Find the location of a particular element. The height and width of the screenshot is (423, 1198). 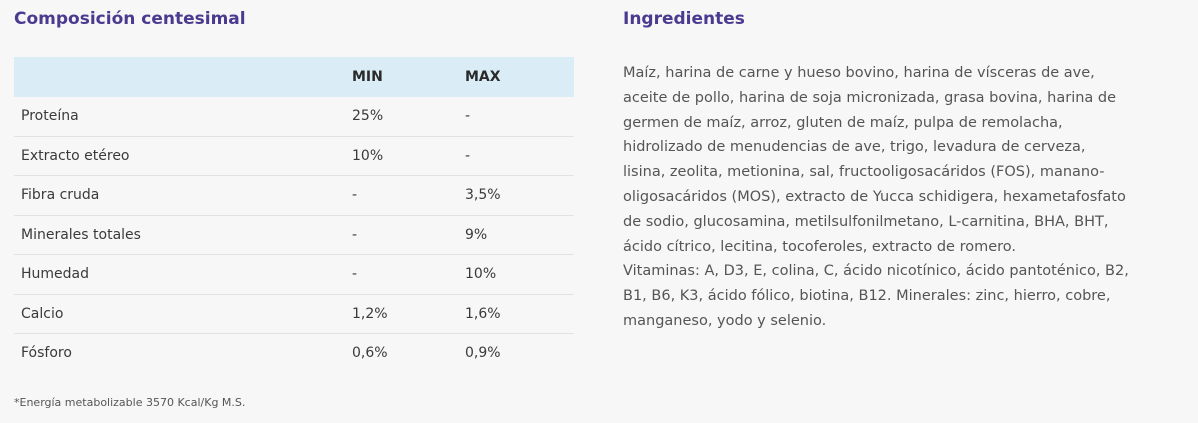

table-row: Extracto etéreo 10% - is located at coordinates (294, 156).